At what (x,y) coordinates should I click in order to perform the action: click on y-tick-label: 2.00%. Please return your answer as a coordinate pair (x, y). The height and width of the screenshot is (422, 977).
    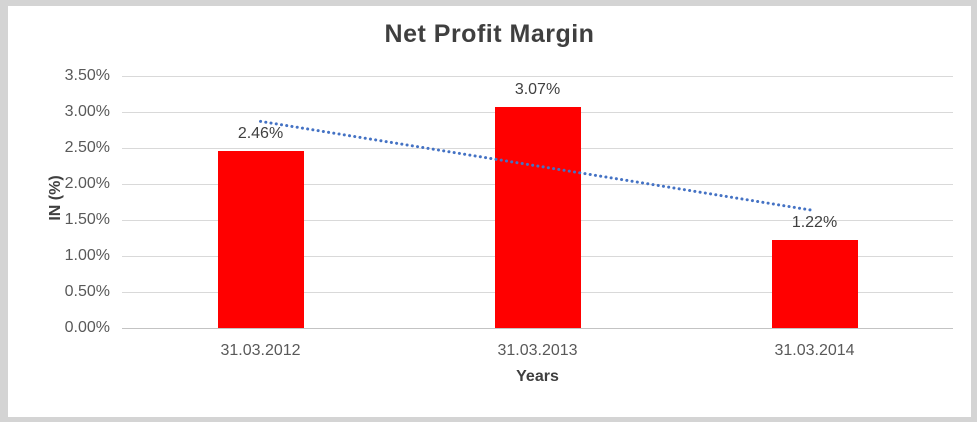
    Looking at the image, I should click on (87, 183).